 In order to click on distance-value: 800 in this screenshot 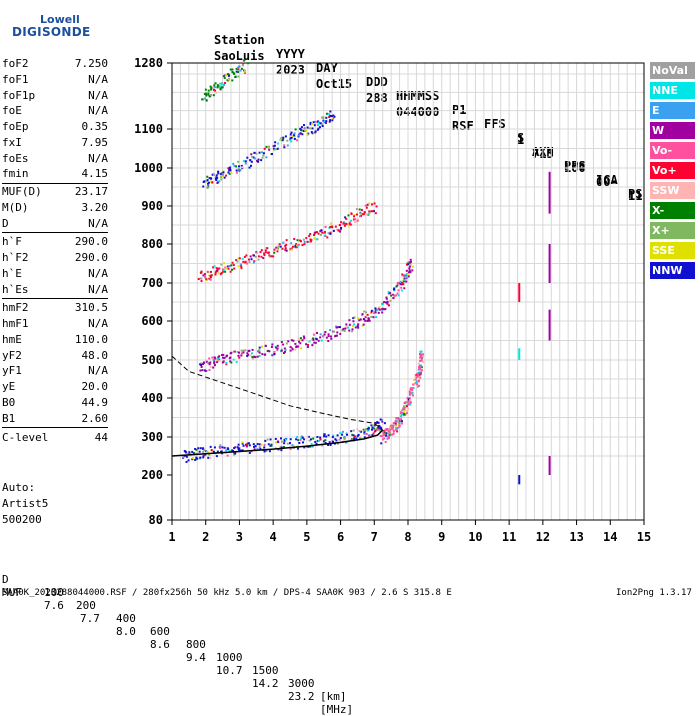, I will do `click(196, 644)`.